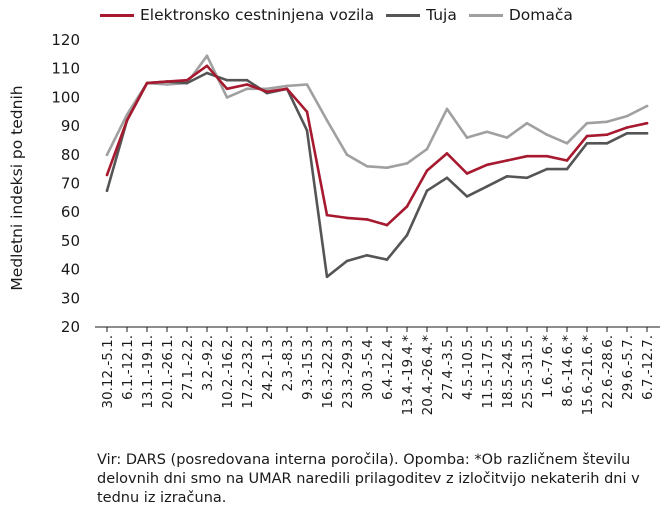  Describe the element at coordinates (117, 15) in the screenshot. I see `legend-swatch-electronic` at that location.